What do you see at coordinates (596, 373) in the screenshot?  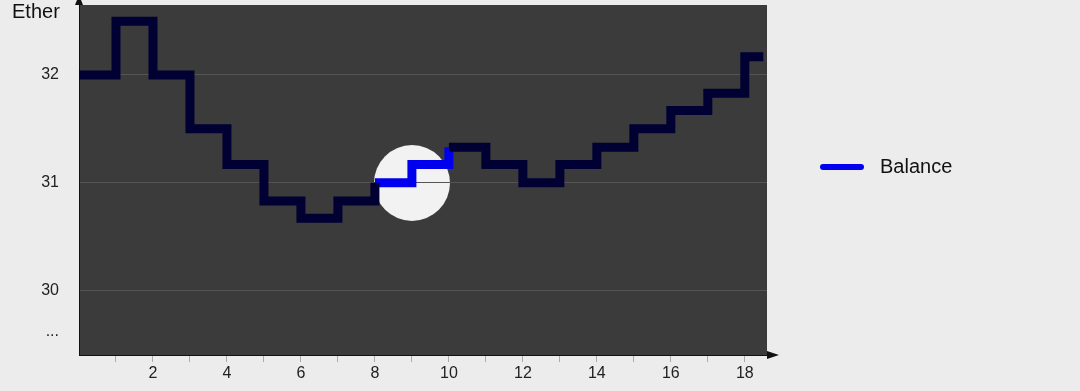 I see `x-tick-label: 14` at bounding box center [596, 373].